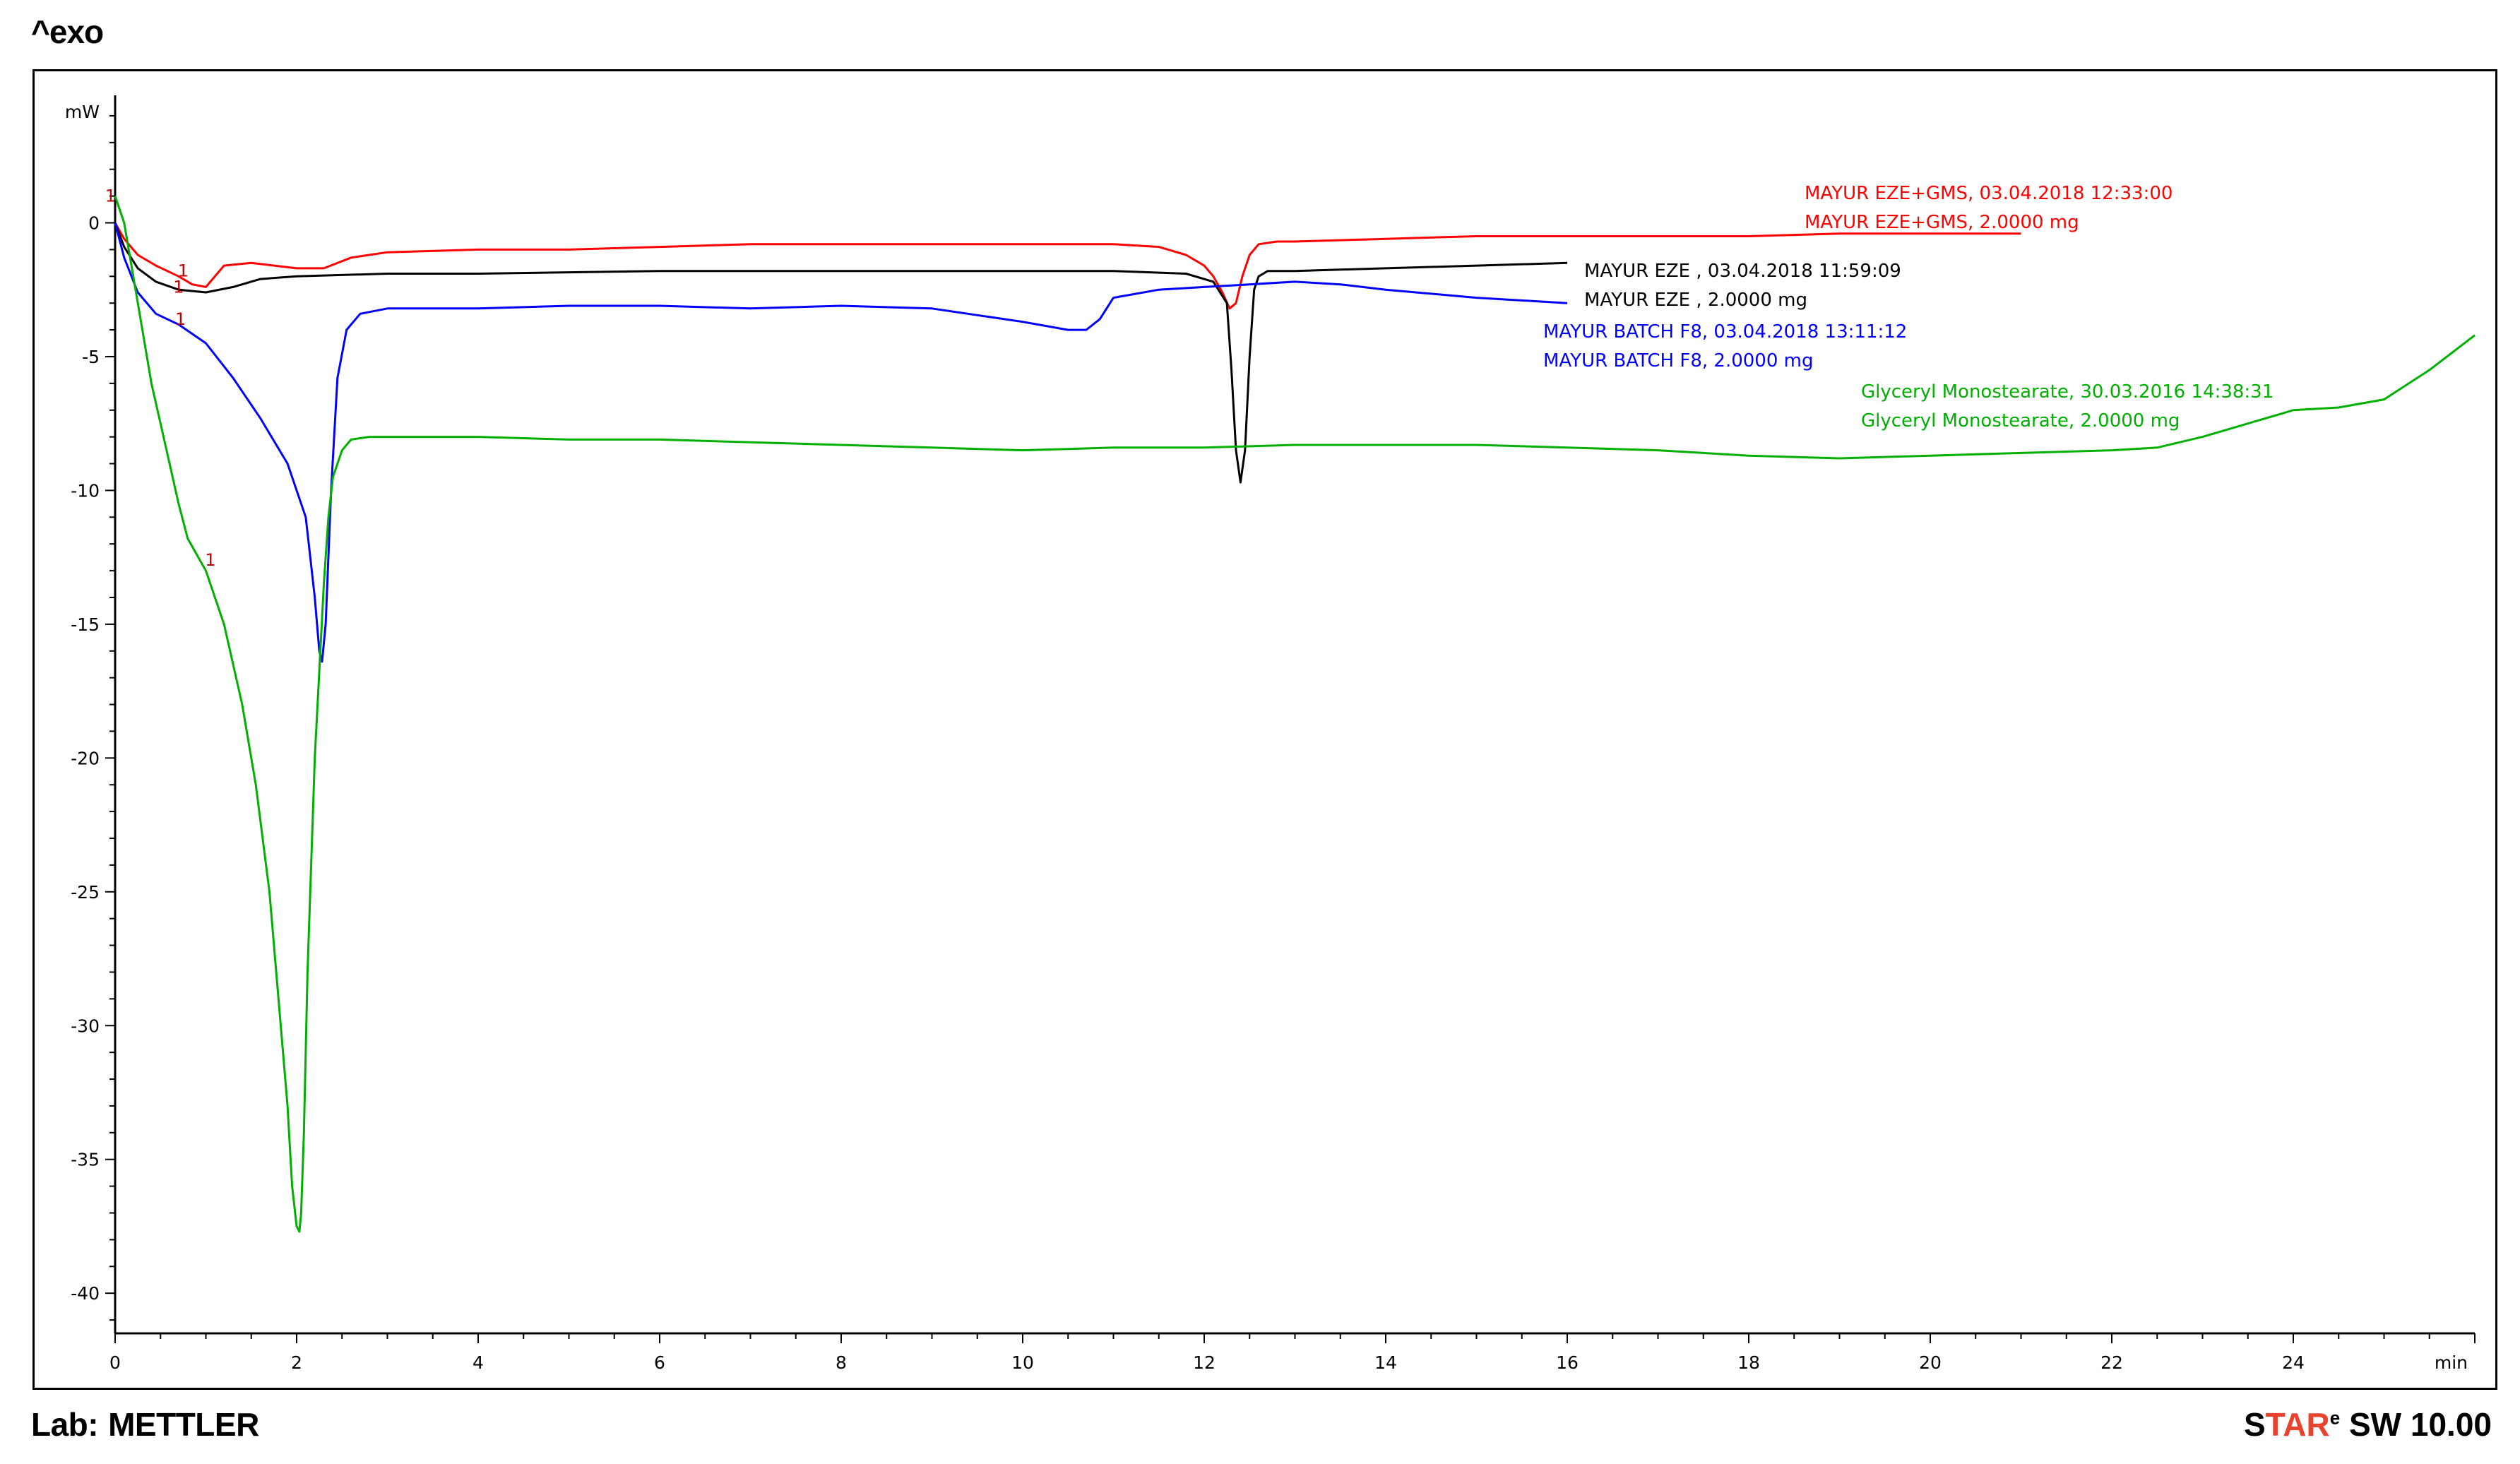 The height and width of the screenshot is (1464, 2520). Describe the element at coordinates (2416, 1424) in the screenshot. I see `software-version-text: SW 10.00` at that location.